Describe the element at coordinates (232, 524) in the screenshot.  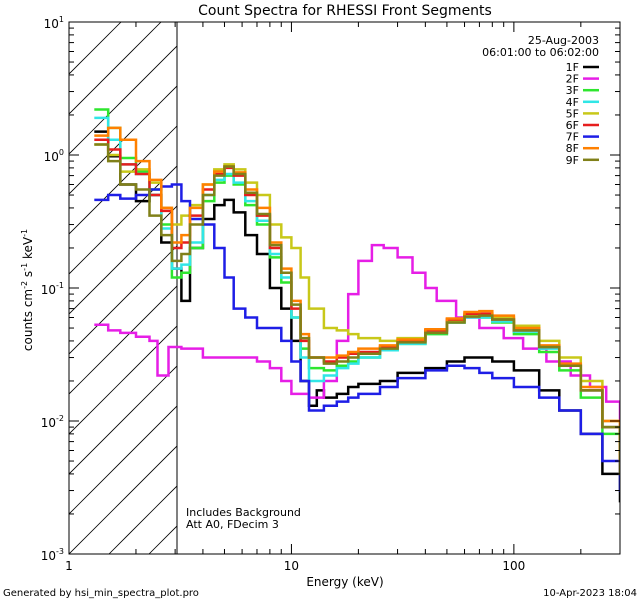
I see `annotation-line-2: Att A0, FDecim 3` at that location.